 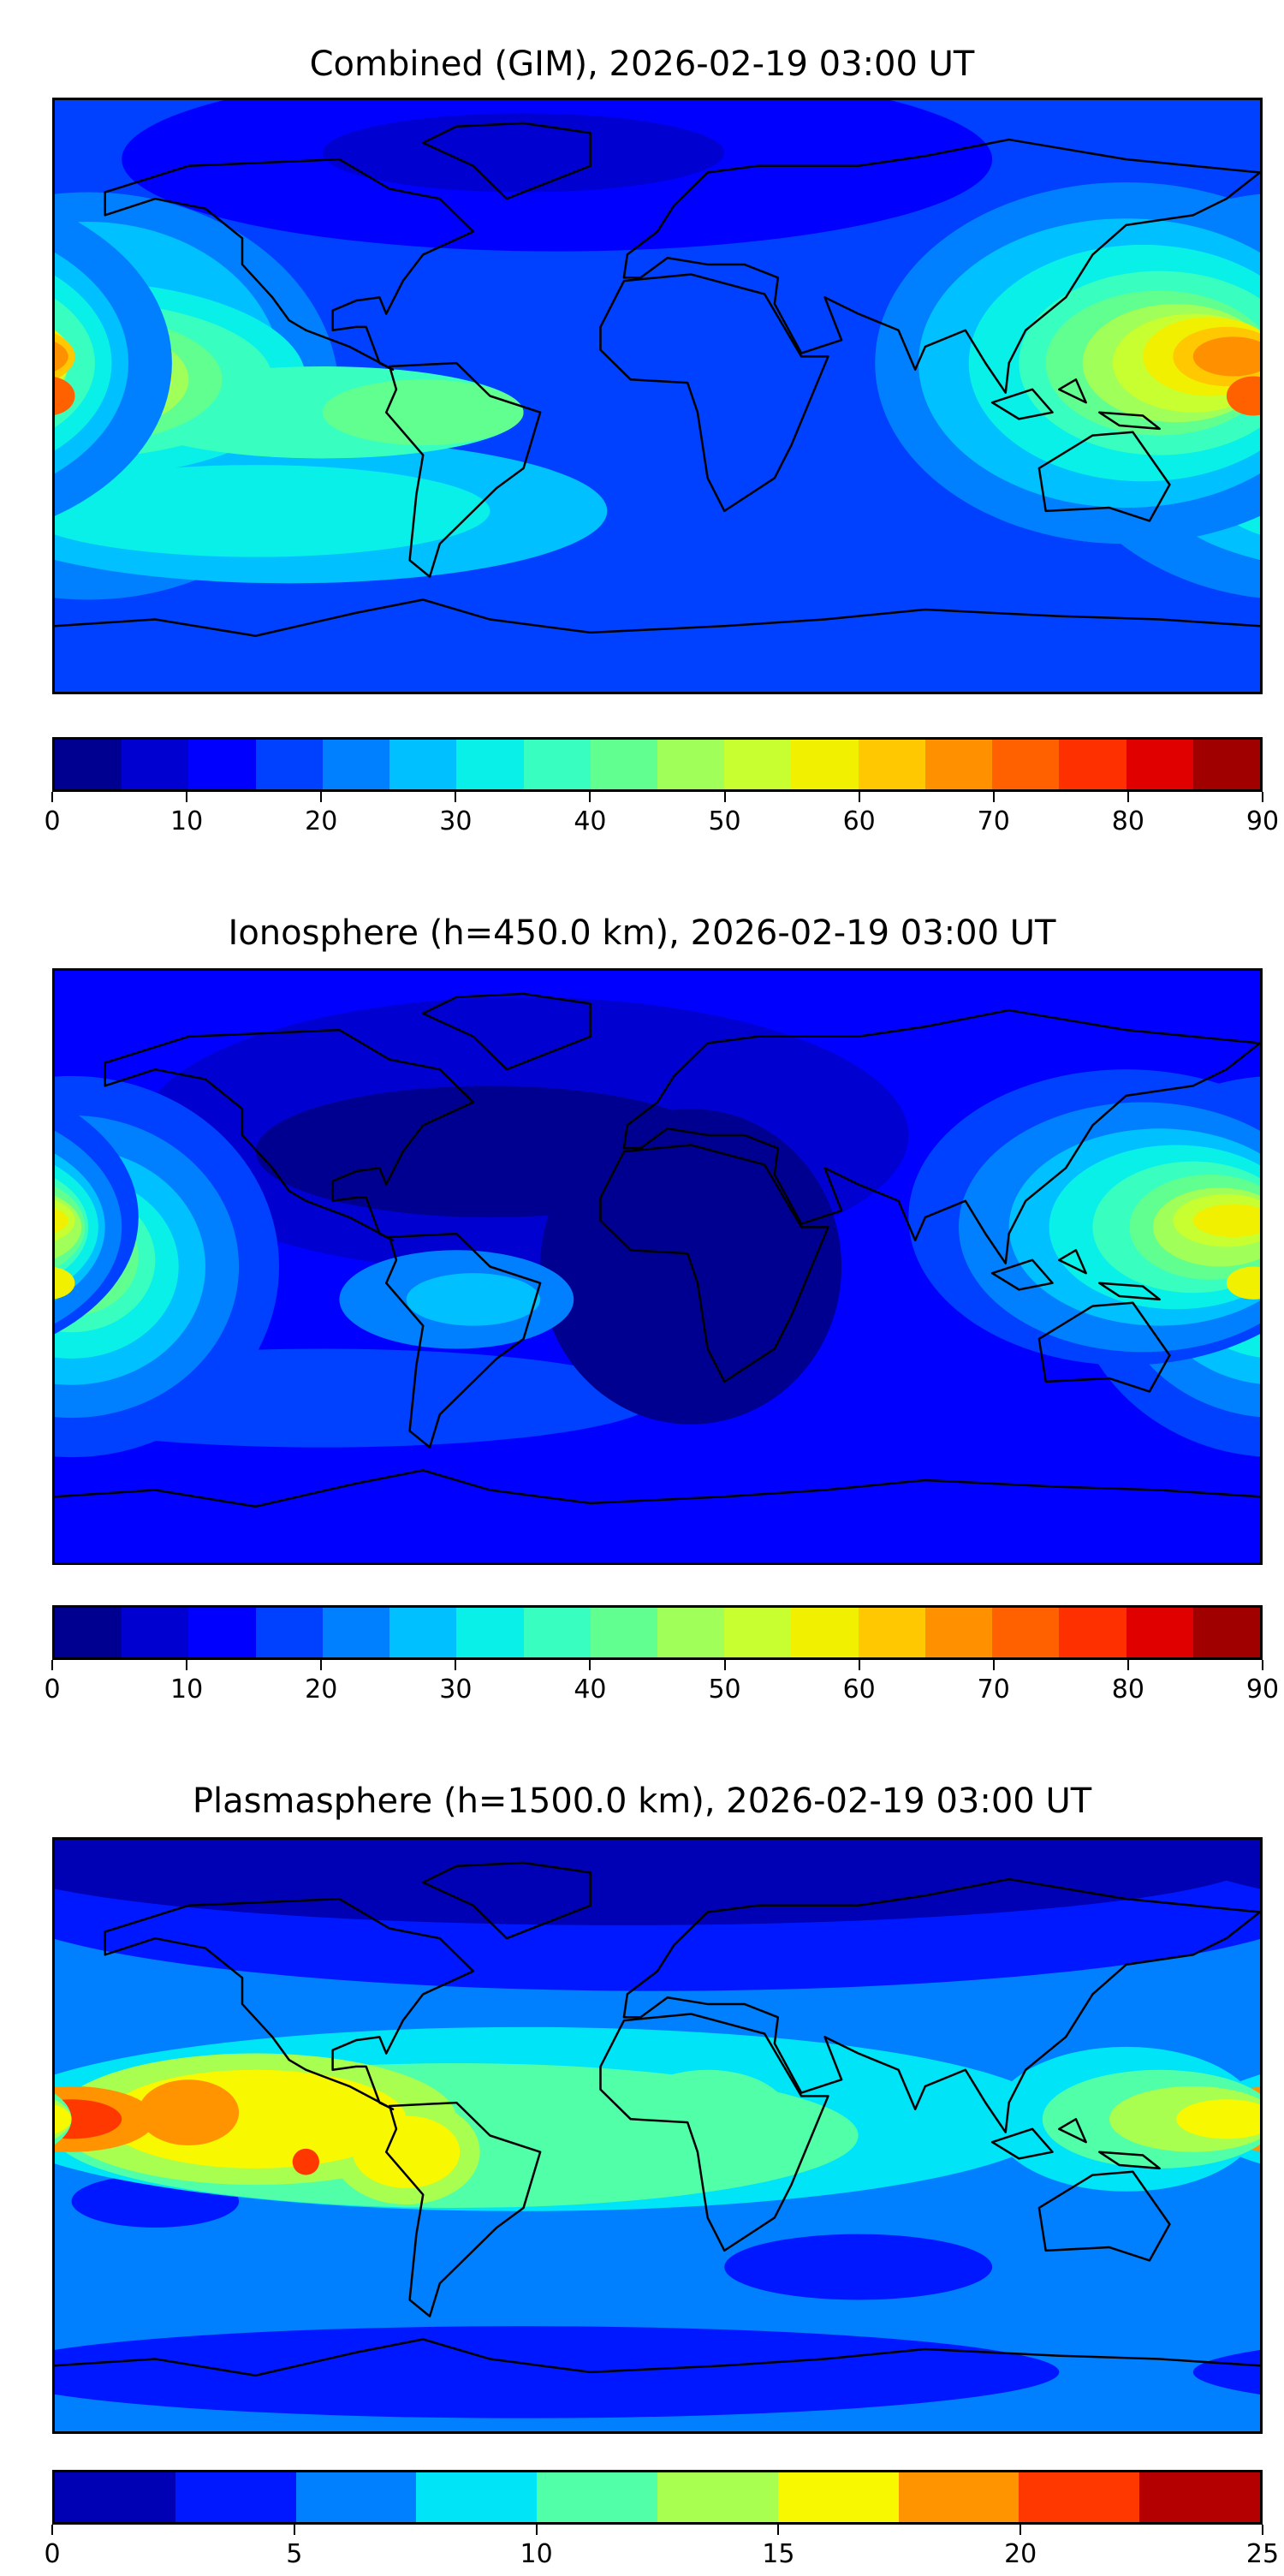 What do you see at coordinates (661, 817) in the screenshot?
I see `colorbar-ticks-combined: 0 10 20 30 40 50 60 70 80 90` at bounding box center [661, 817].